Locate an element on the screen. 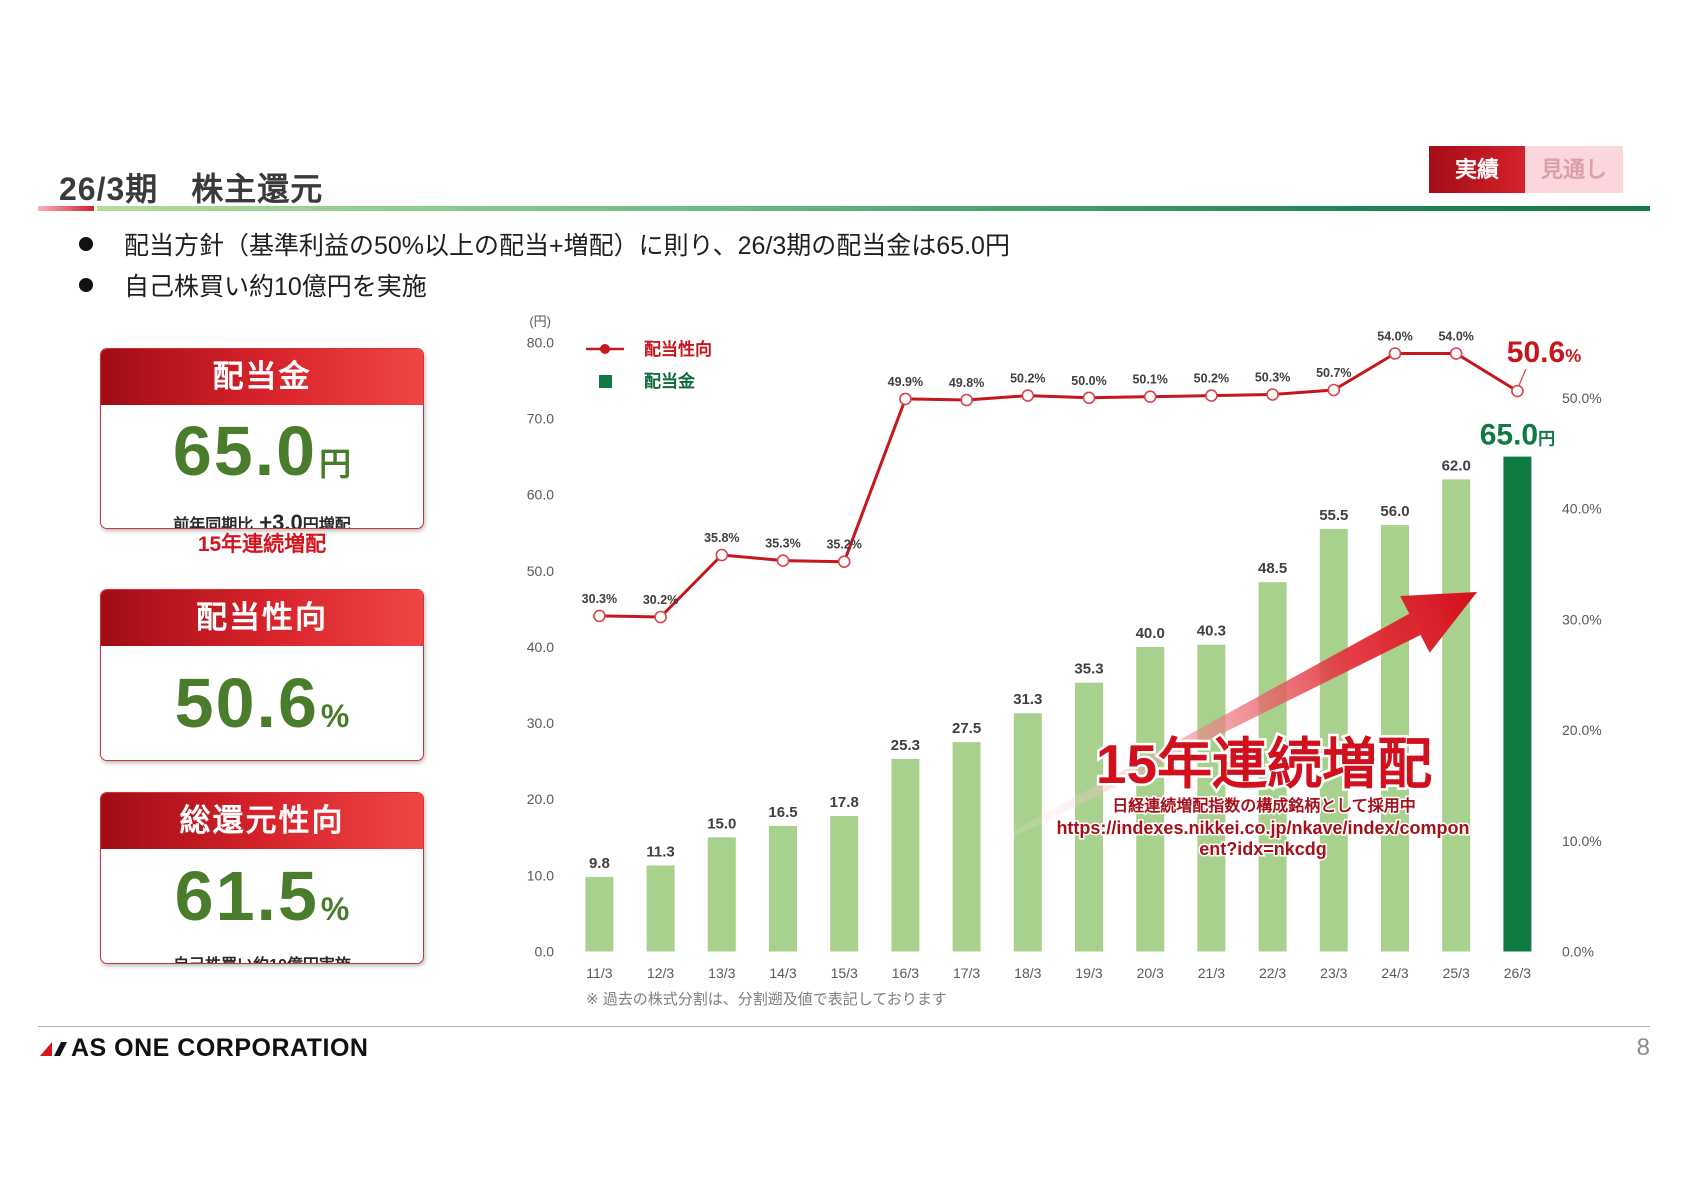  tab-actual: 実績 is located at coordinates (1477, 169).